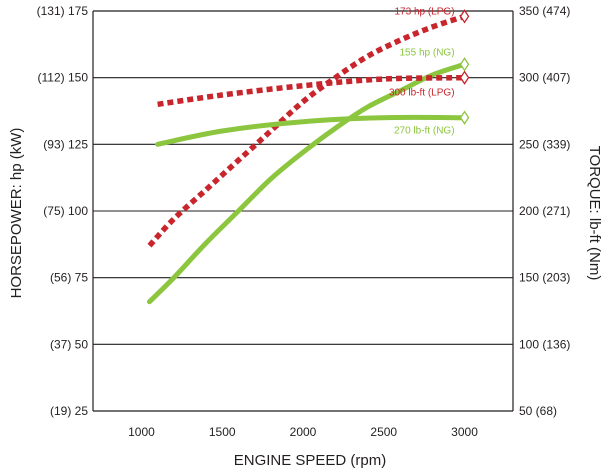  I want to click on left-y-tick-label: (112) 150, so click(63, 78).